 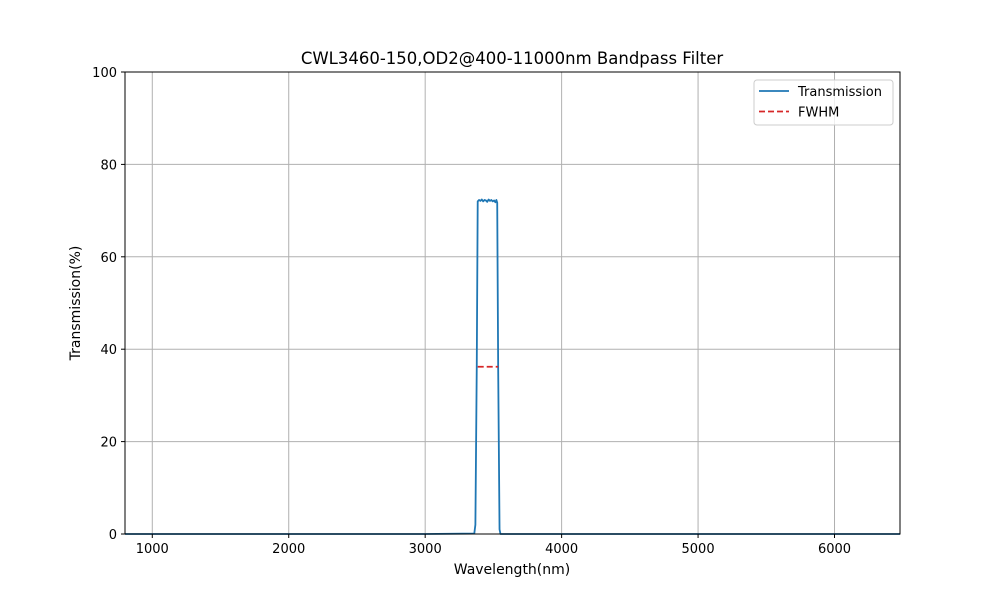 What do you see at coordinates (834, 549) in the screenshot?
I see `x-tick-label: 6000` at bounding box center [834, 549].